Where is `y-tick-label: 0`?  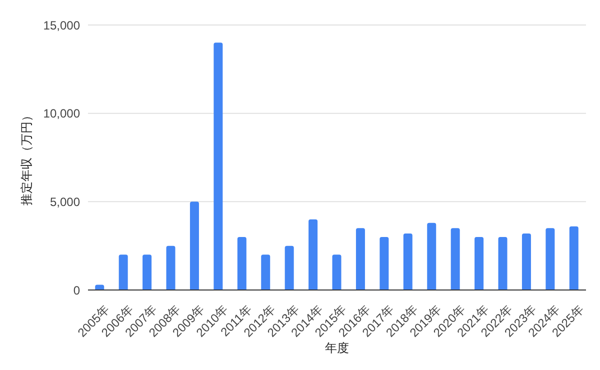
y-tick-label: 0 is located at coordinates (76, 290).